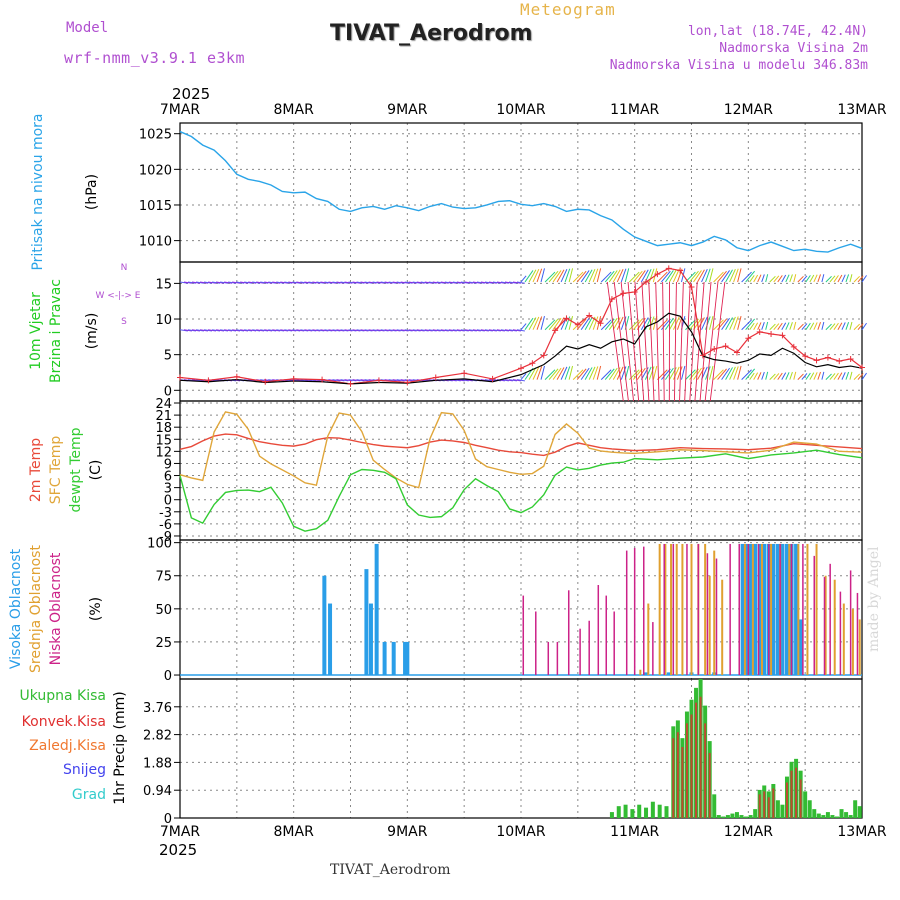 The width and height of the screenshot is (900, 900). What do you see at coordinates (163, 404) in the screenshot?
I see `y-tick-label: 24` at bounding box center [163, 404].